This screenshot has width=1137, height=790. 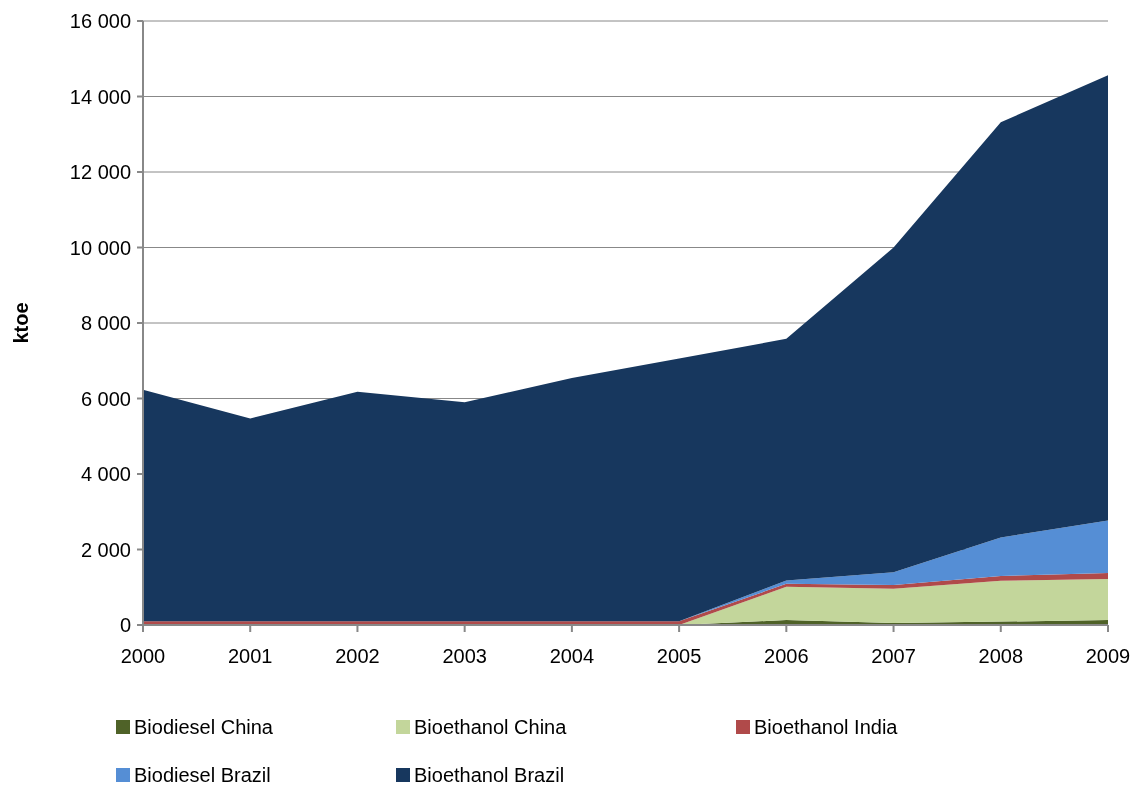 What do you see at coordinates (105, 549) in the screenshot?
I see `y-tick-label: 2 000` at bounding box center [105, 549].